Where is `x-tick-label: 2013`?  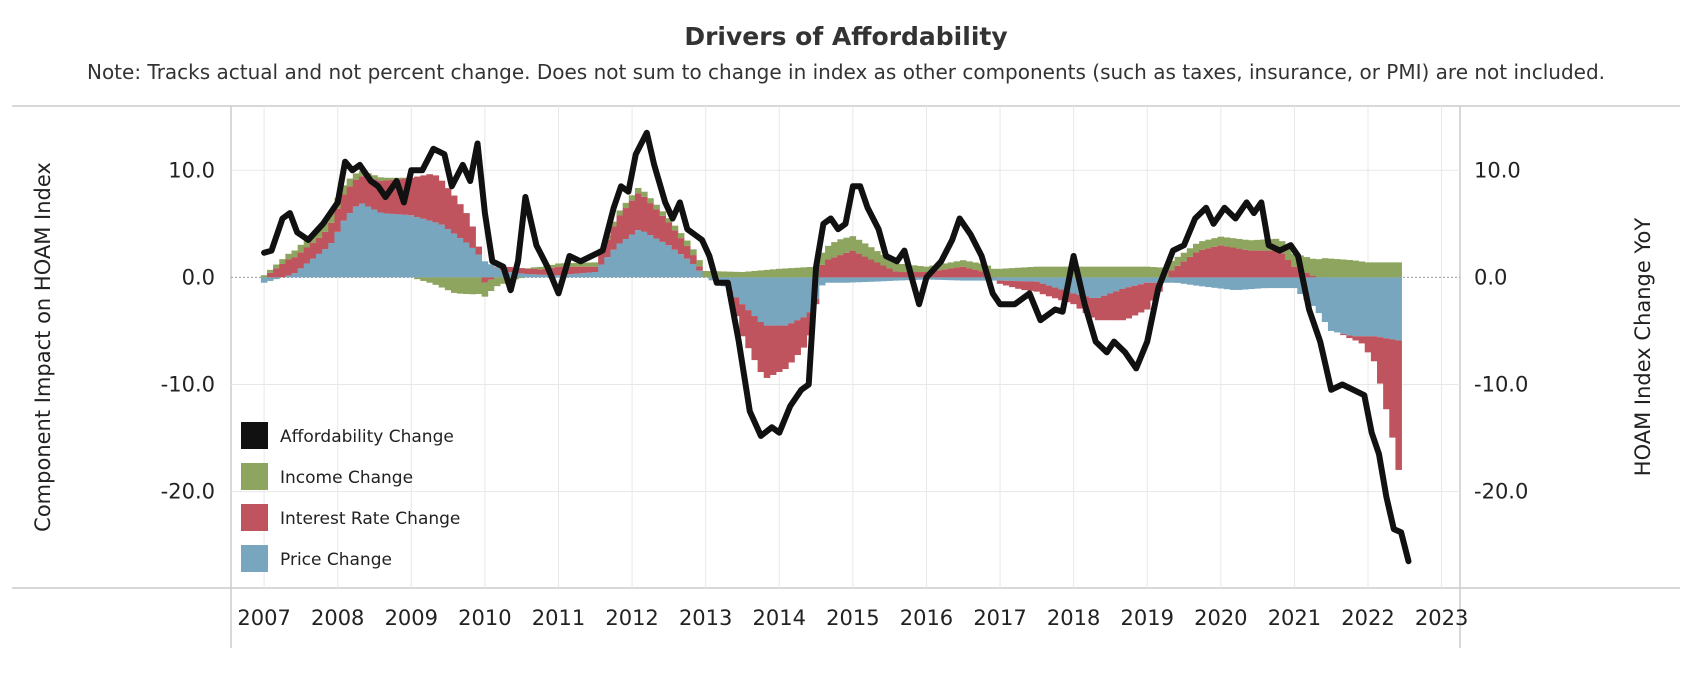 x-tick-label: 2013 is located at coordinates (705, 618).